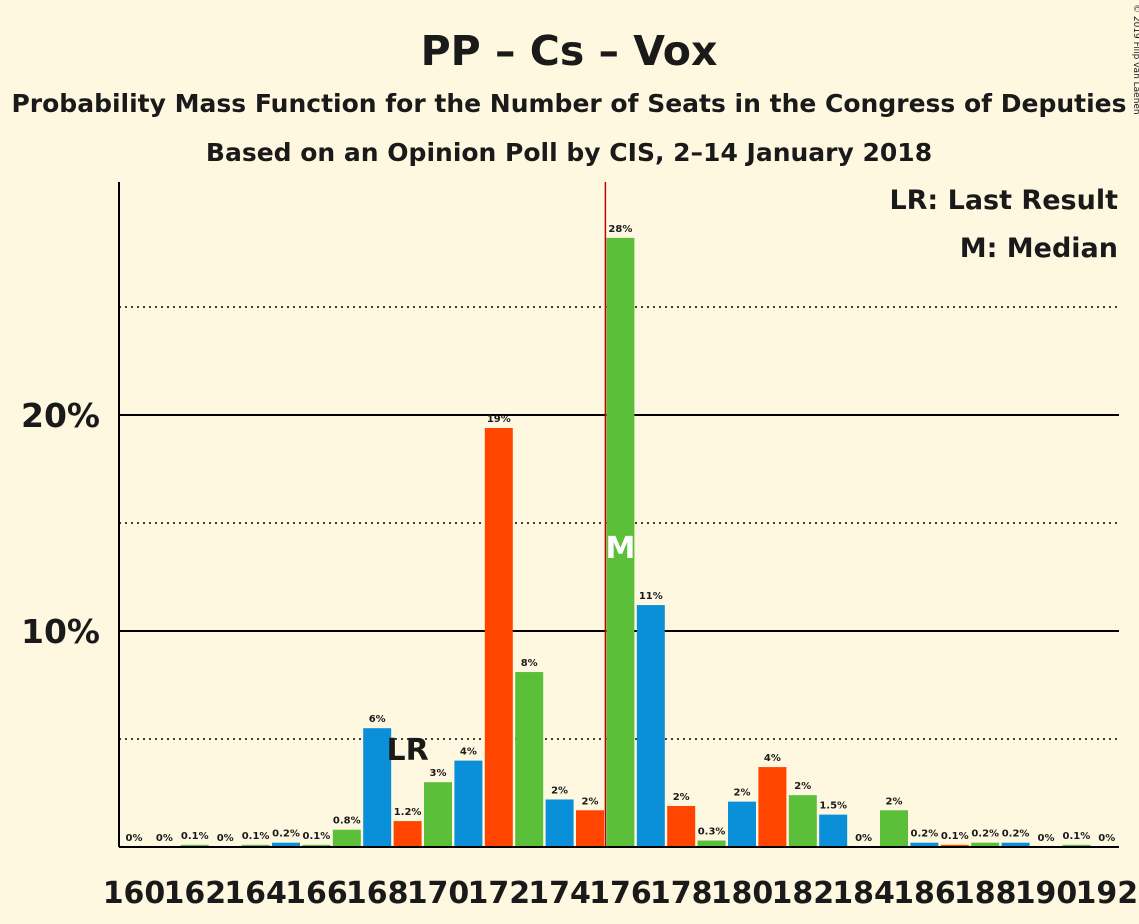 This screenshot has width=1139, height=924. I want to click on bar-value-label: 3%, so click(438, 773).